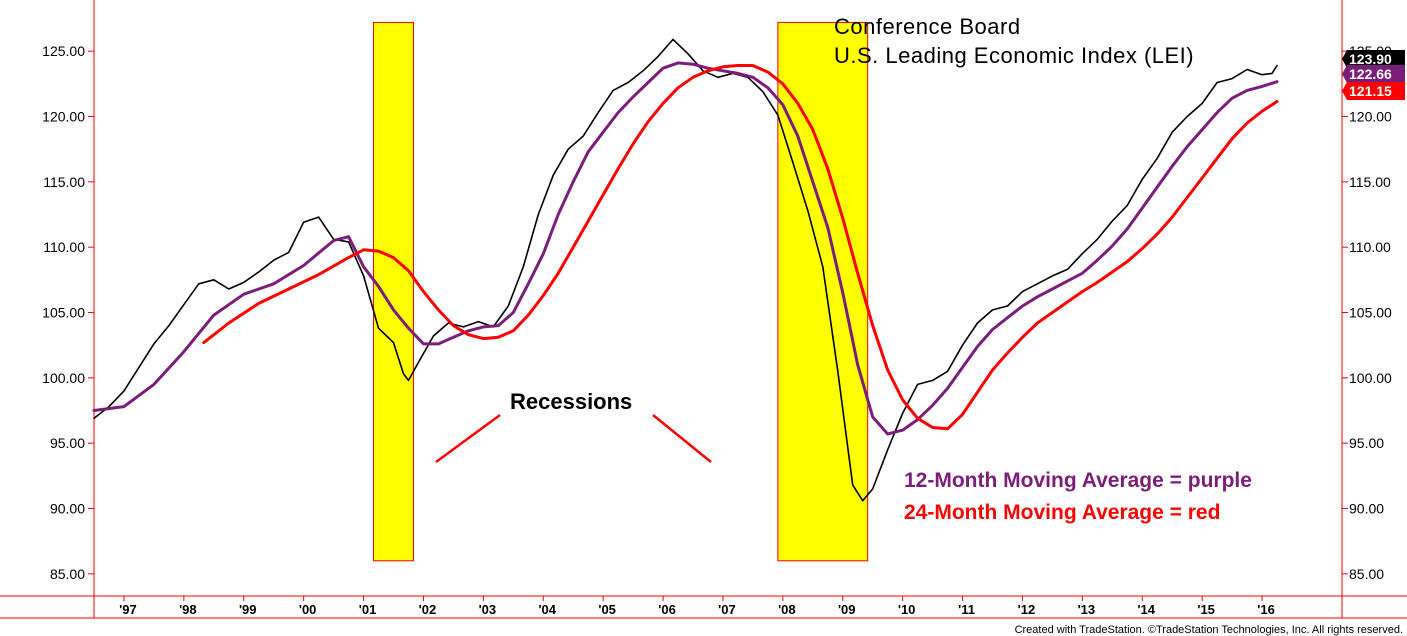 Image resolution: width=1407 pixels, height=636 pixels. I want to click on y-tick-label-left: 95.00, so click(67, 443).